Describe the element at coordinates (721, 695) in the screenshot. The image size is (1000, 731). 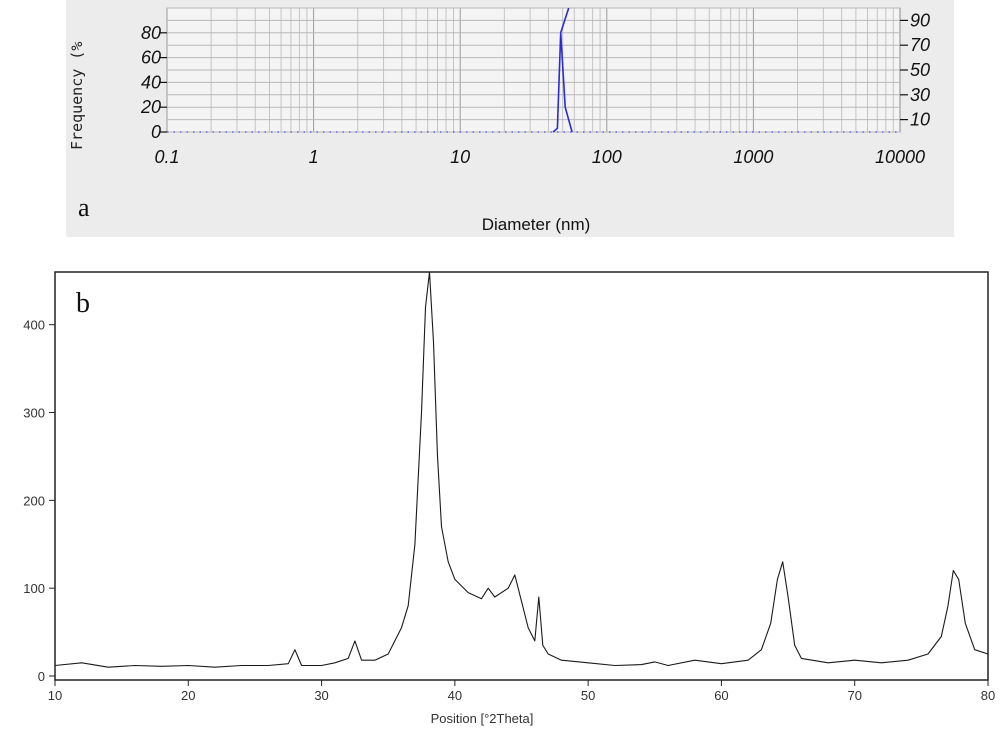
I see `panel-b-x-tick-label: 60` at that location.